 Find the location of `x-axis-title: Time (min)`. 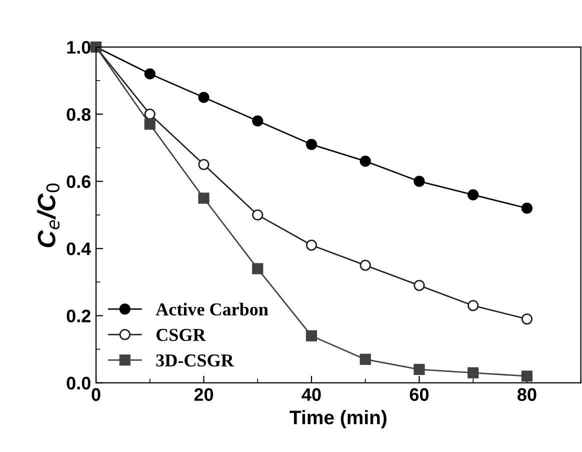

x-axis-title: Time (min) is located at coordinates (338, 419).